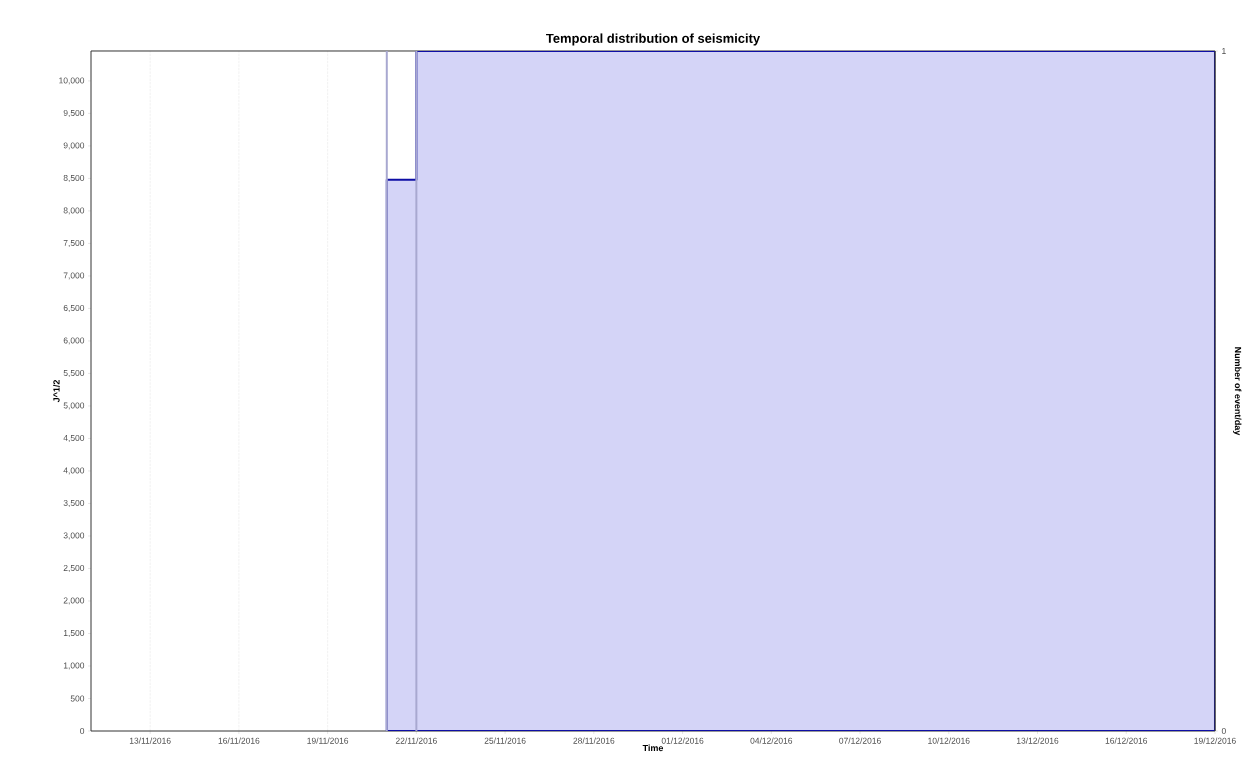 Image resolution: width=1255 pixels, height=779 pixels. Describe the element at coordinates (74, 406) in the screenshot. I see `y-tick-label: 5,000` at that location.